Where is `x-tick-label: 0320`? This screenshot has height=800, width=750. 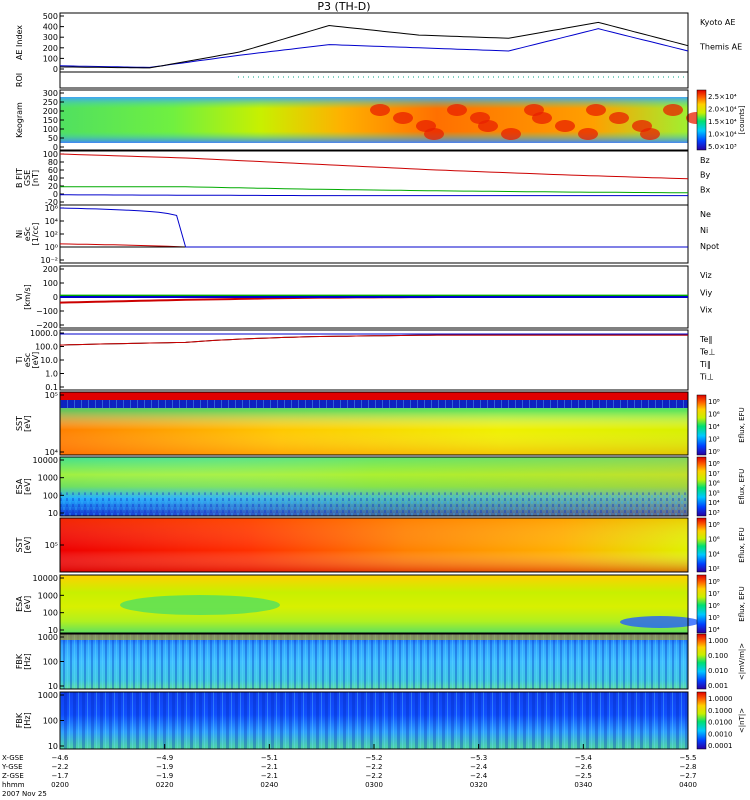
x-tick-label: 0320 is located at coordinates (479, 785).